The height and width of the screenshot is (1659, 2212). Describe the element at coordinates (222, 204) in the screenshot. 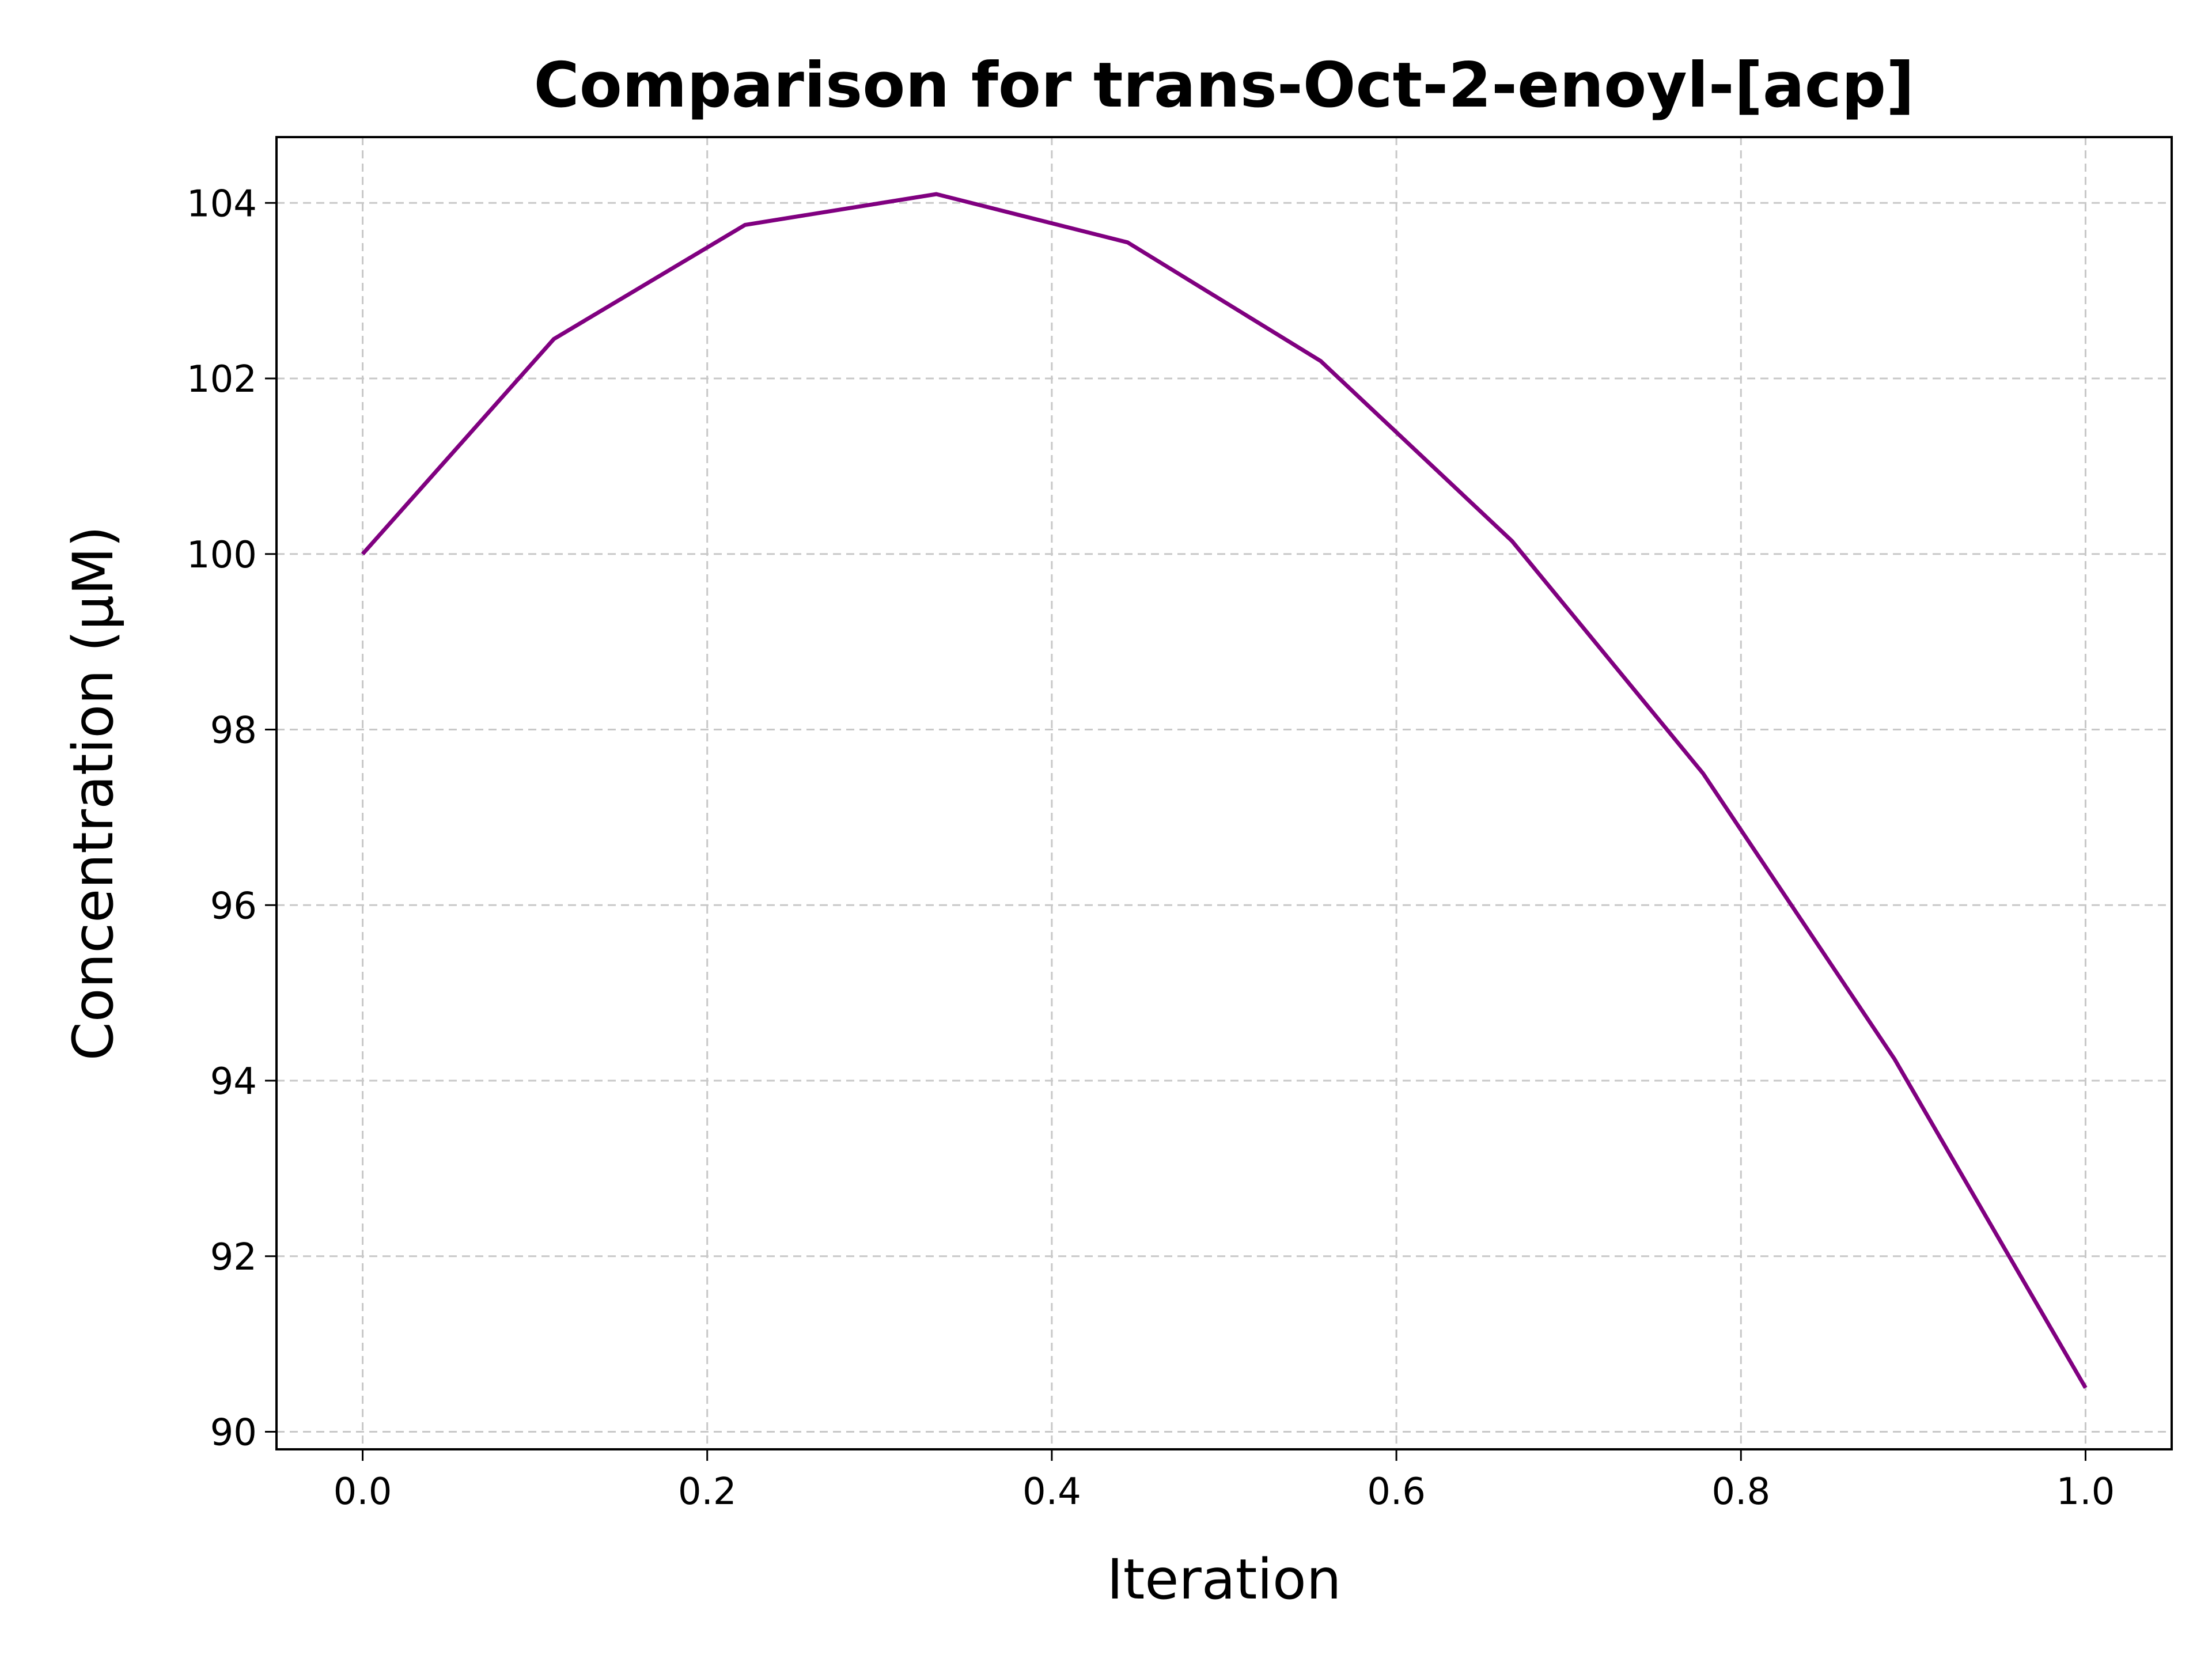

I see `y-tick-label: 104` at that location.